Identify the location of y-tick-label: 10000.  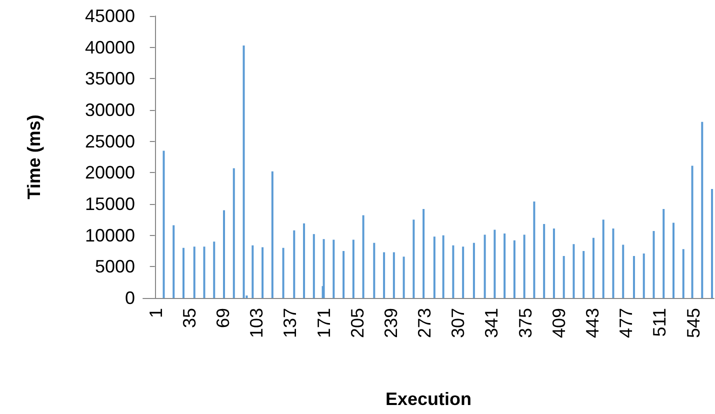
(109, 235).